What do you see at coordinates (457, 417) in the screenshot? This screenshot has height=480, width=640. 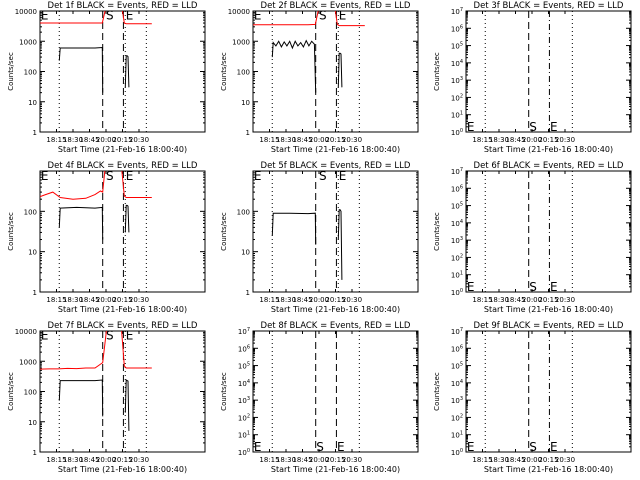 I see `y-tick-label: 10²` at bounding box center [457, 417].